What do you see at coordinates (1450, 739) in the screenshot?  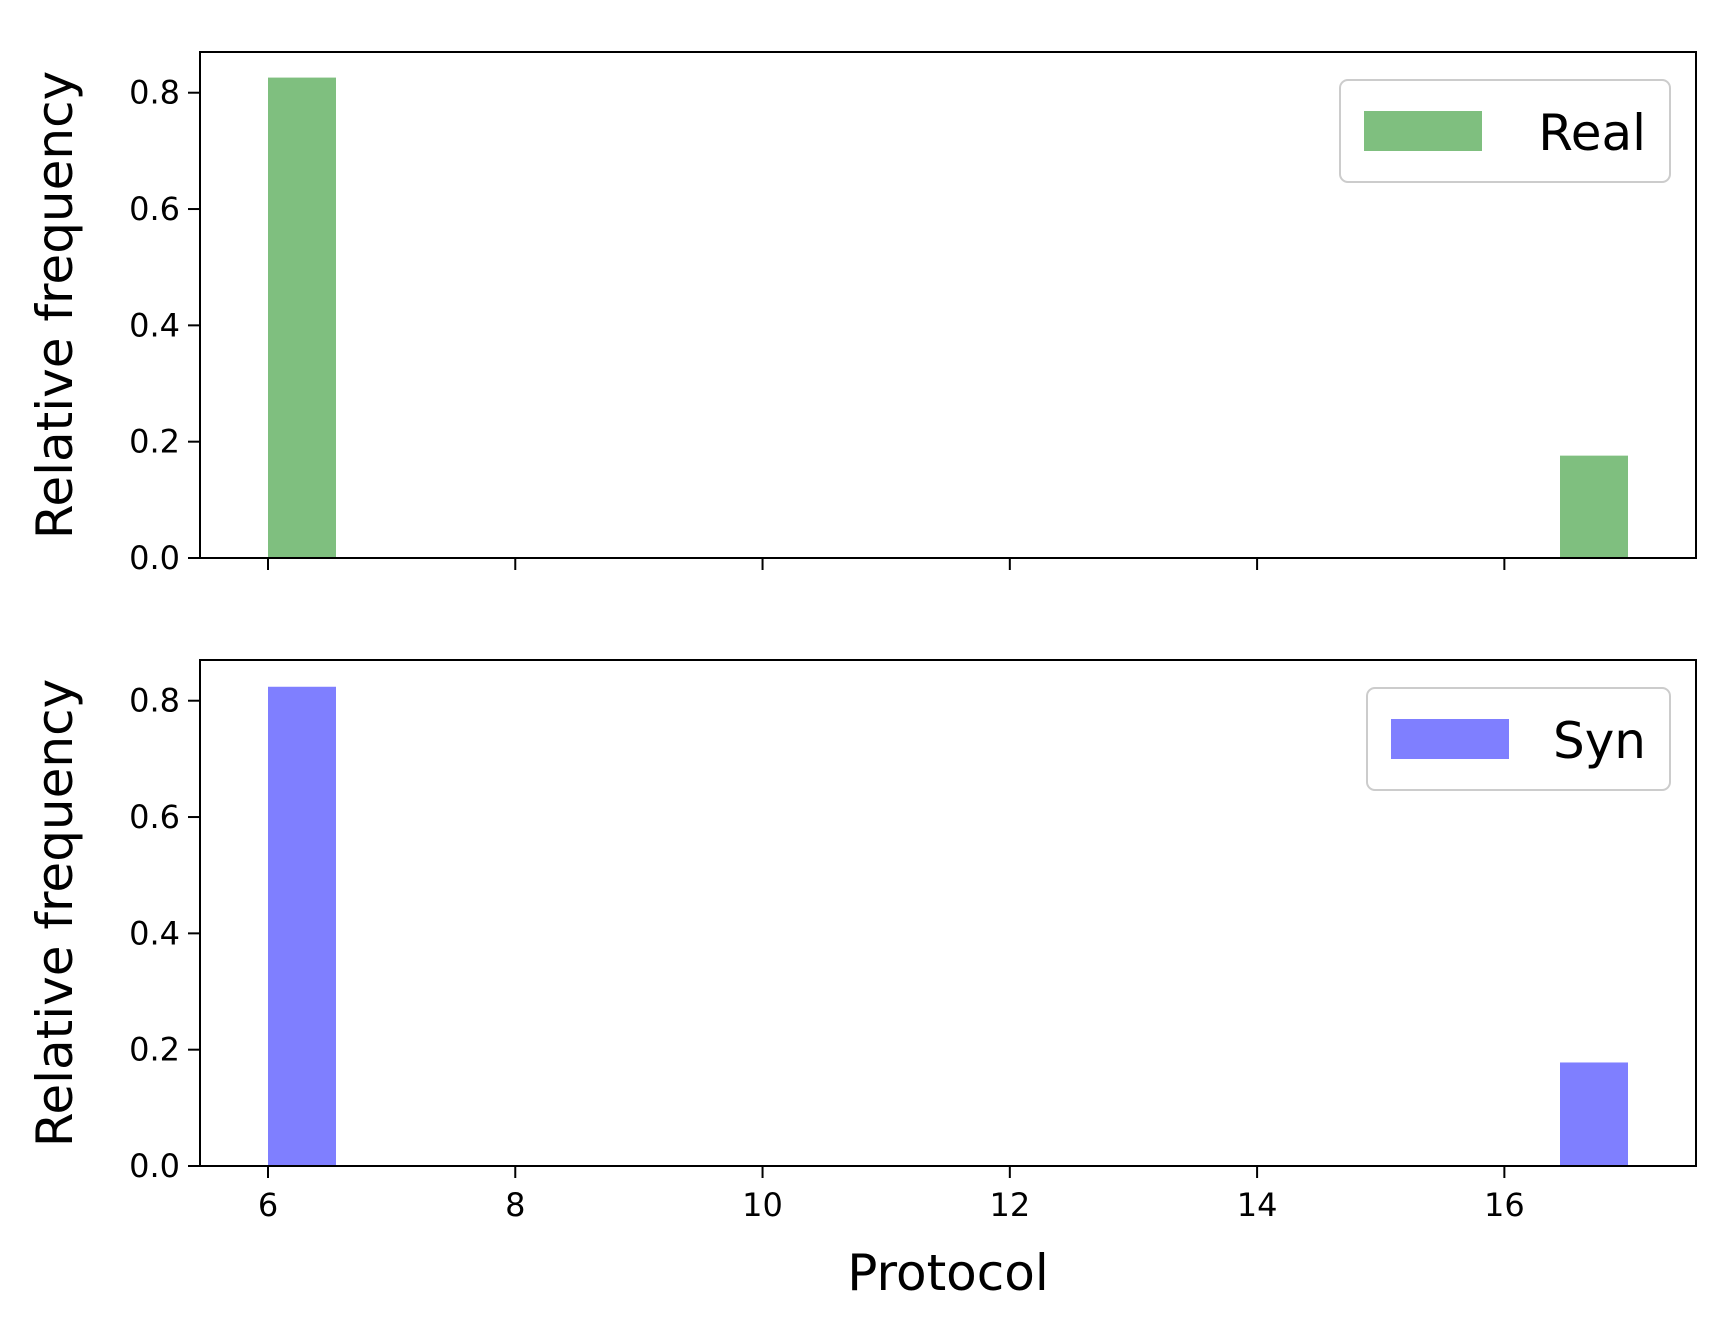 I see `legend-swatch-syn` at bounding box center [1450, 739].